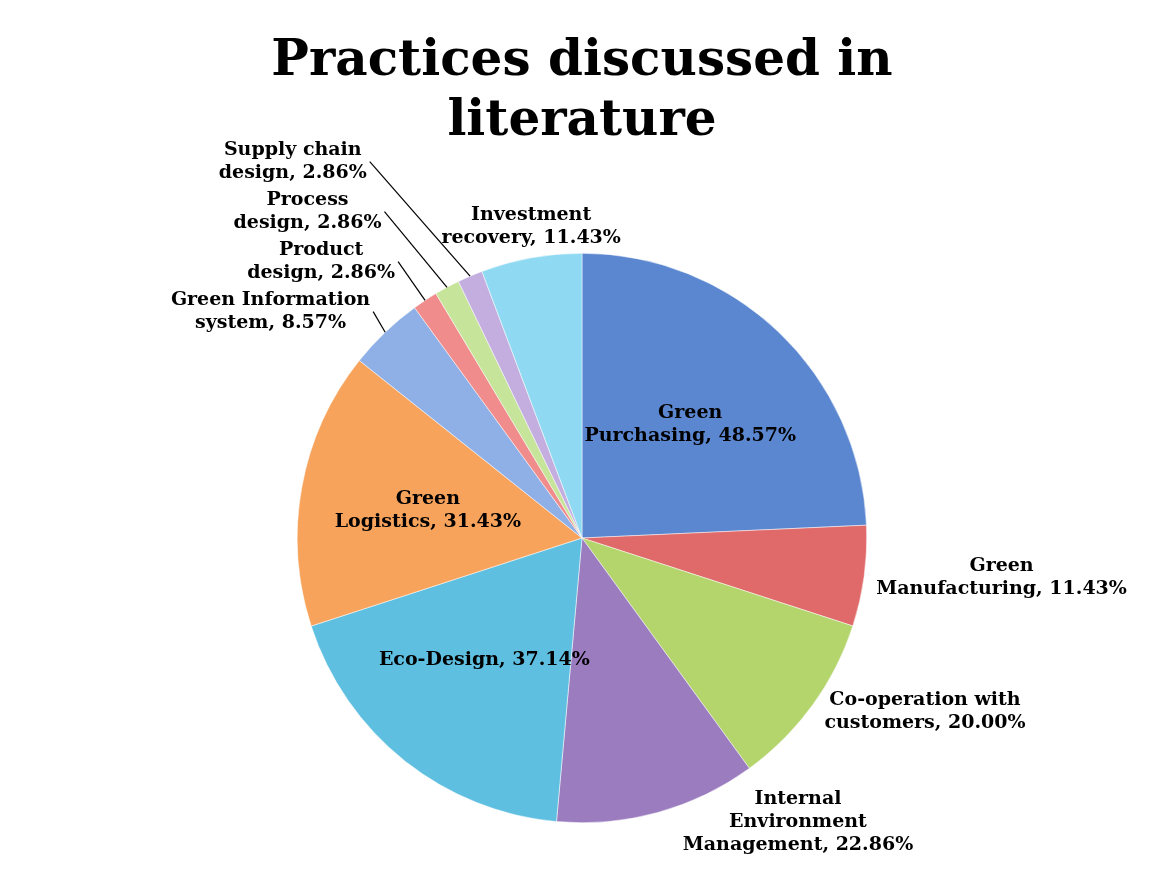 This screenshot has height=894, width=1156. What do you see at coordinates (798, 820) in the screenshot?
I see `slice-label: Internal Environment Management, 22.86%` at bounding box center [798, 820].